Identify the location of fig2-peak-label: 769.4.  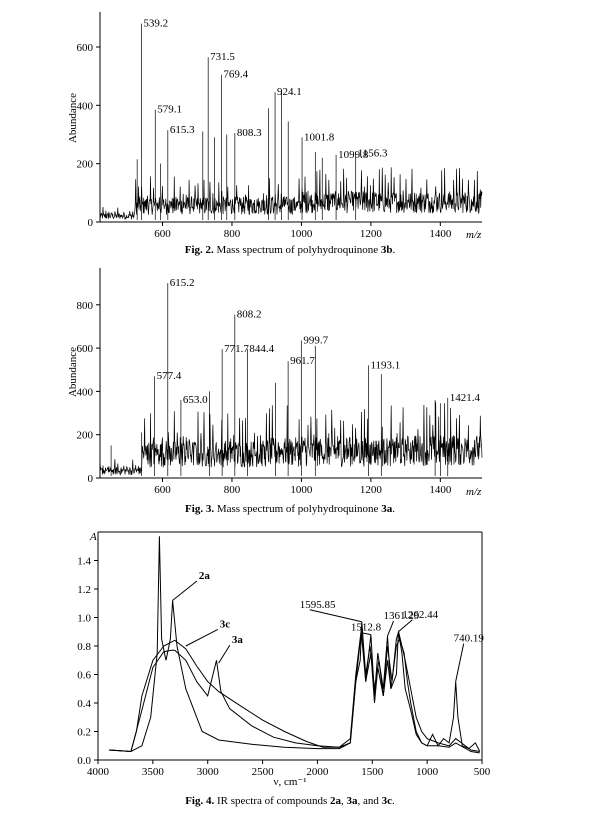
(235, 75).